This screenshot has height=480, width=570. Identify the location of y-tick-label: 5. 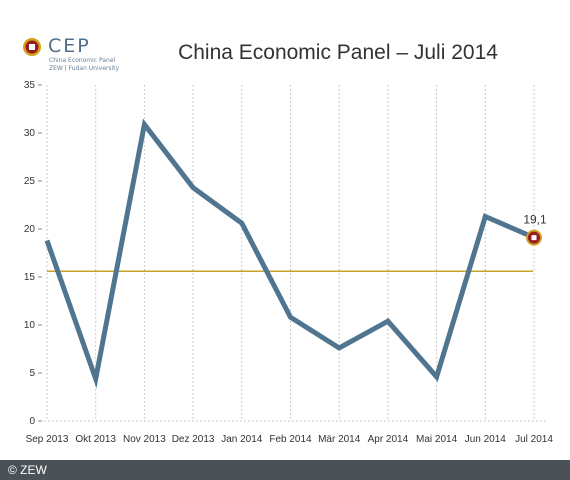
(32, 373).